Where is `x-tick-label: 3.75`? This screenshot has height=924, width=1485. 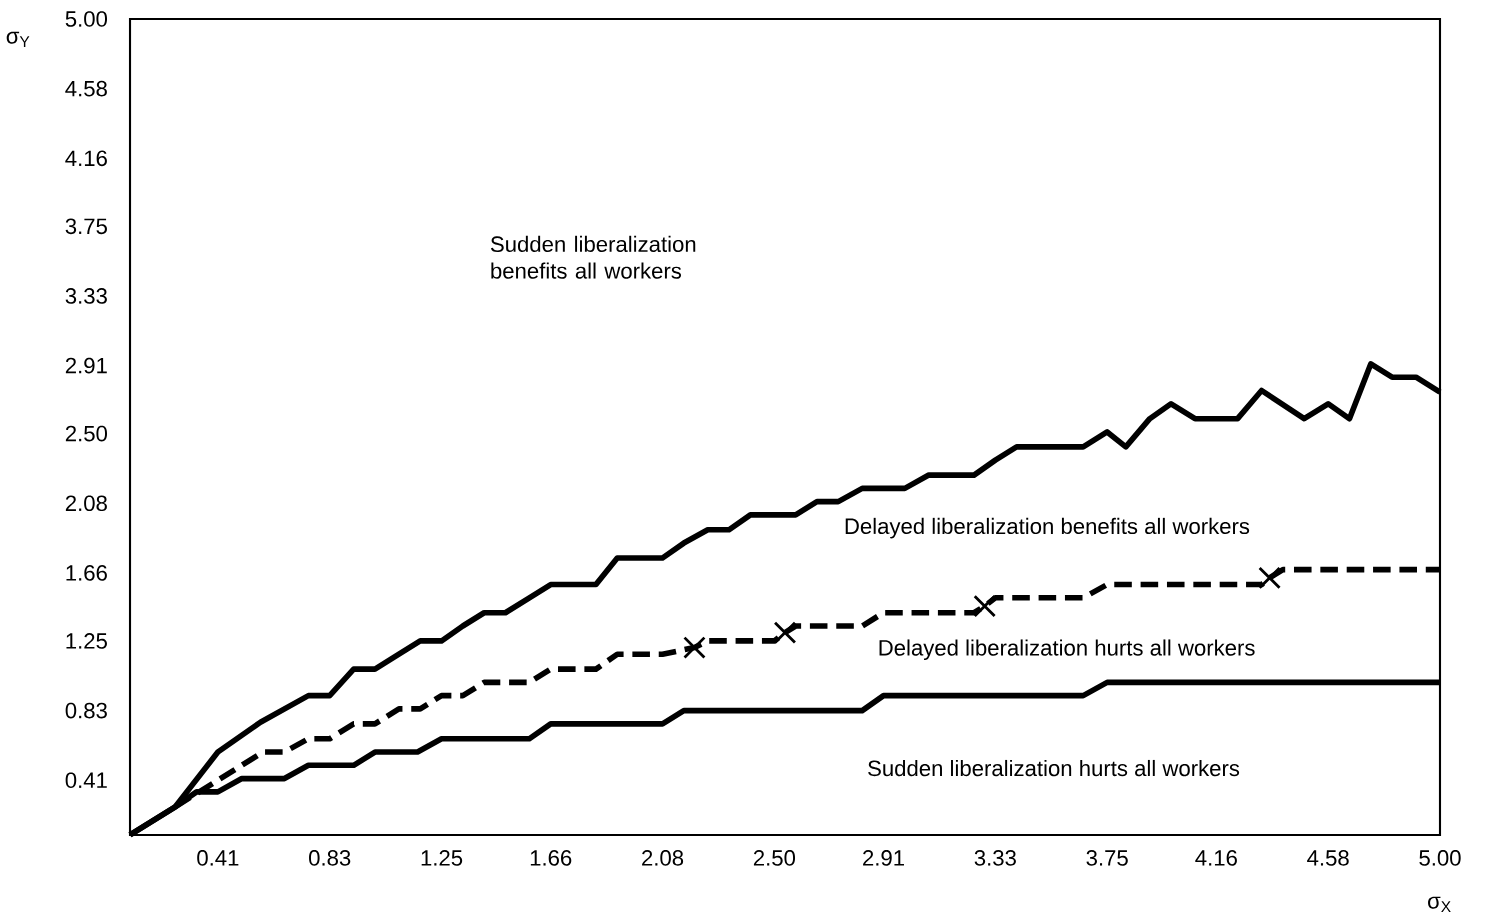
x-tick-label: 3.75 is located at coordinates (1107, 858).